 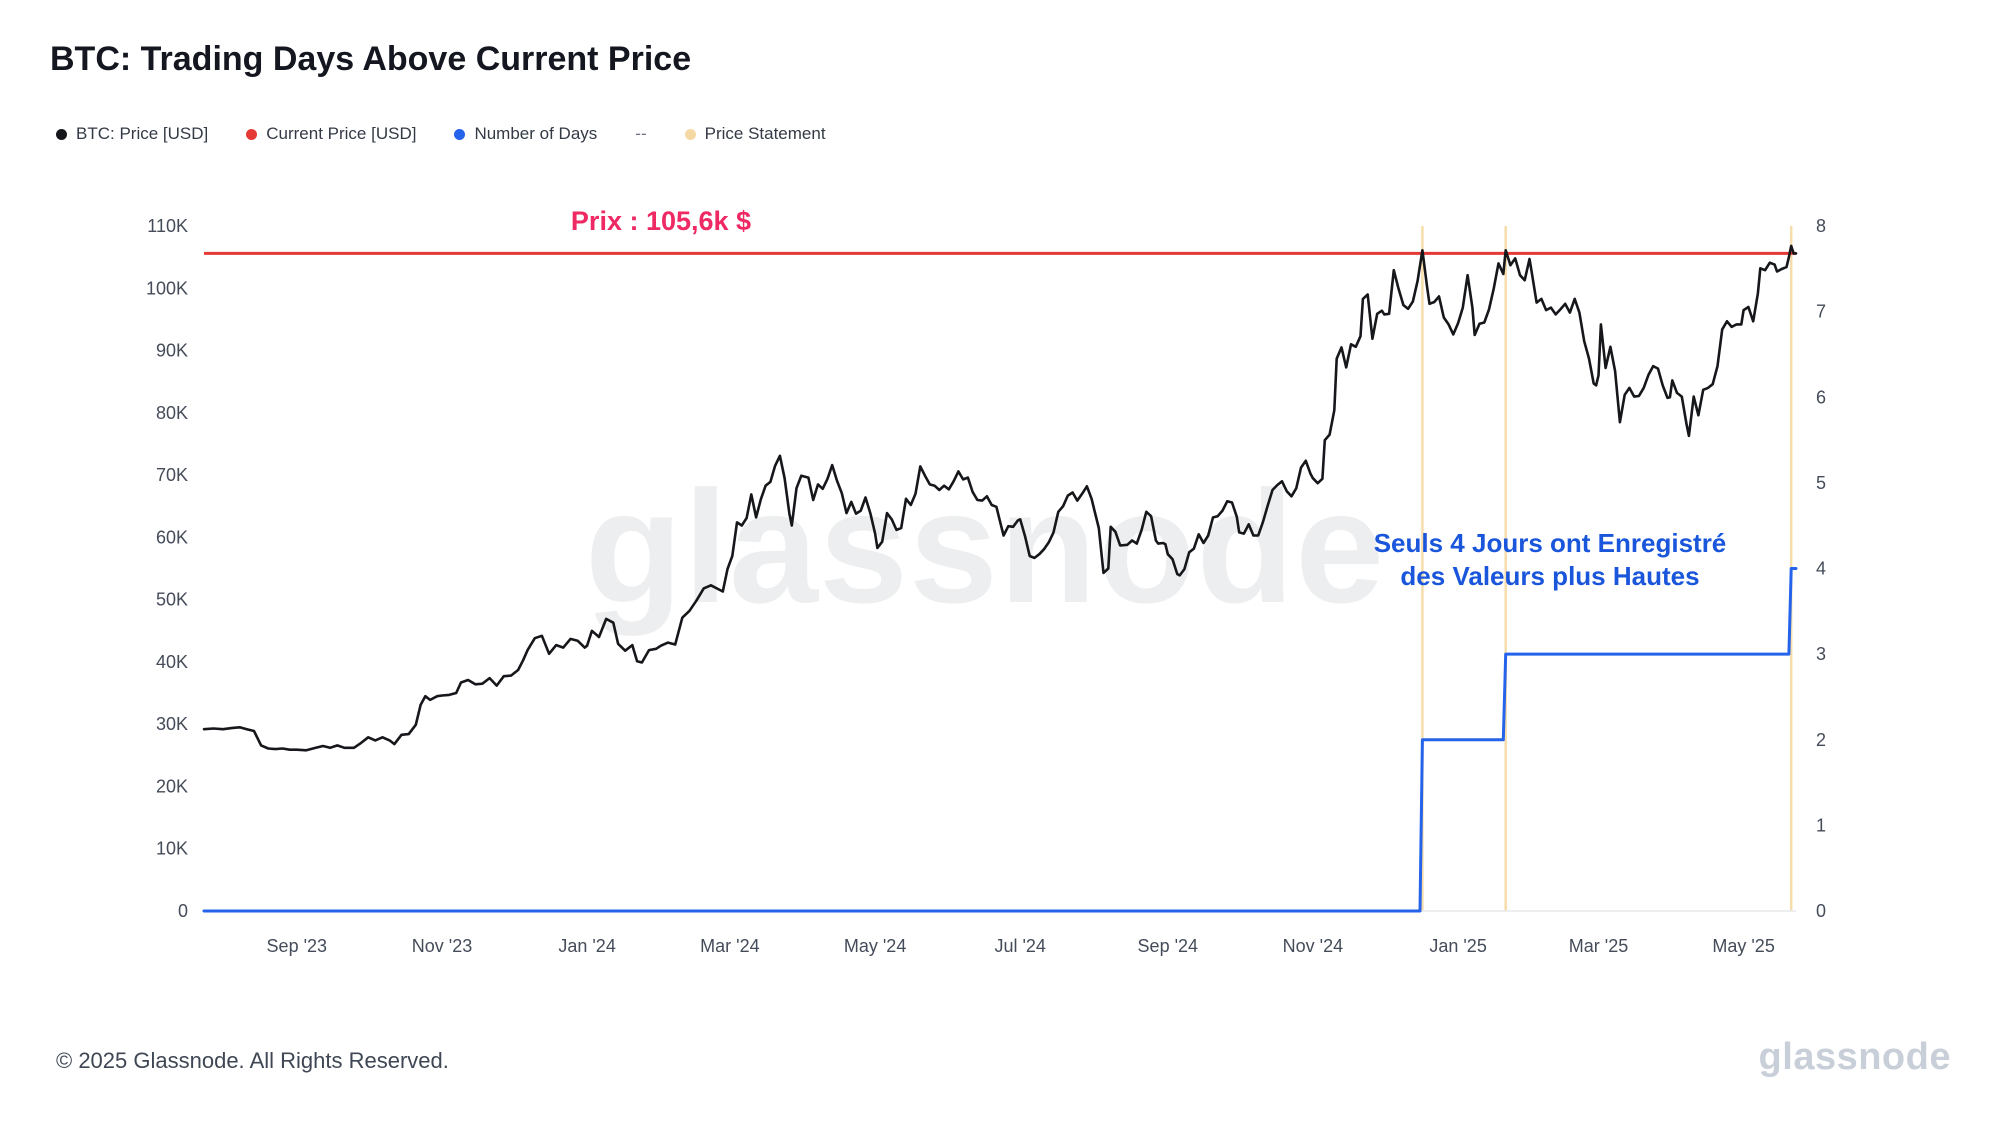 I want to click on y-left-tick: 90K, so click(x=172, y=351).